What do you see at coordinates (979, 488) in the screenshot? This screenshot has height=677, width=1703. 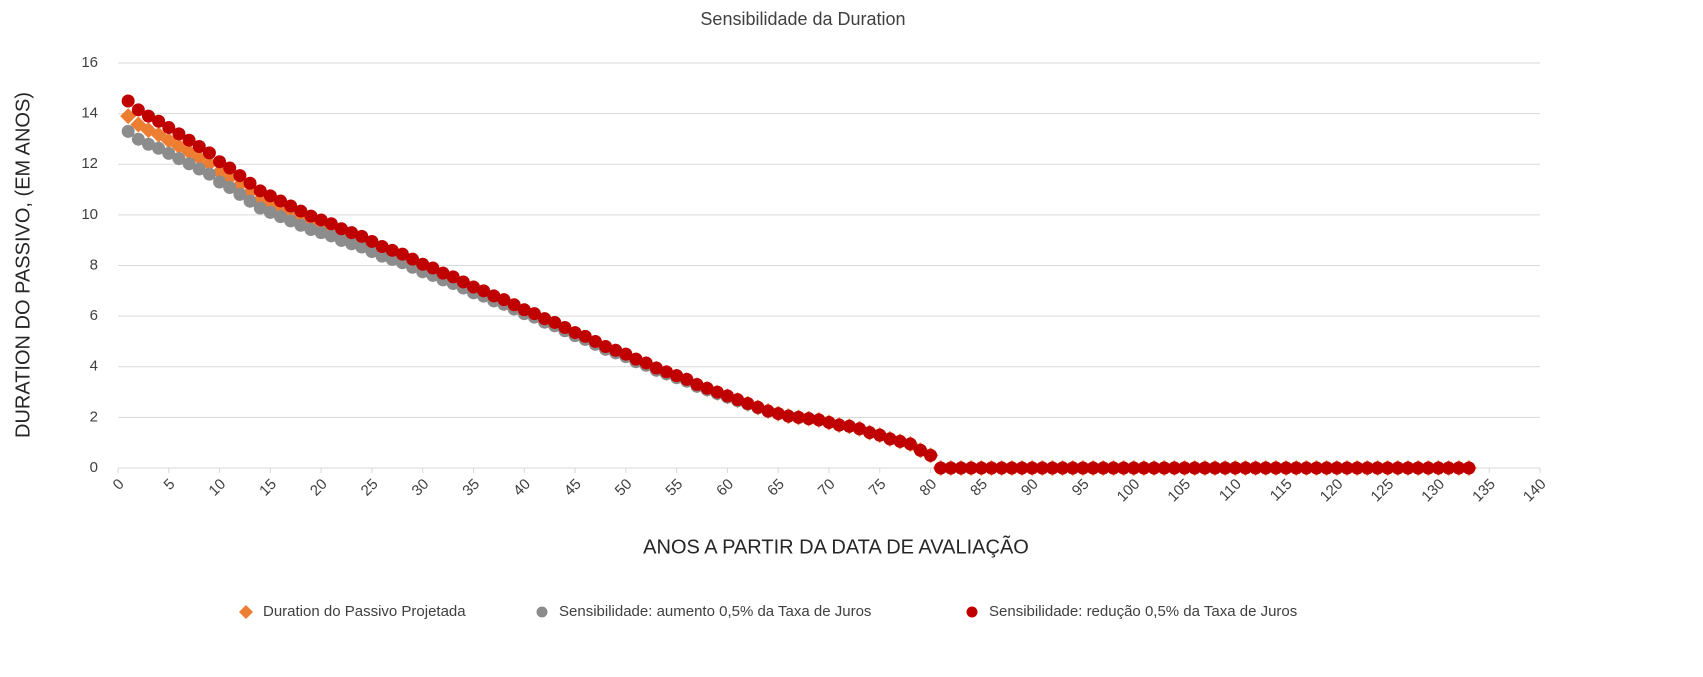 I see `x-tick-label: 85` at bounding box center [979, 488].